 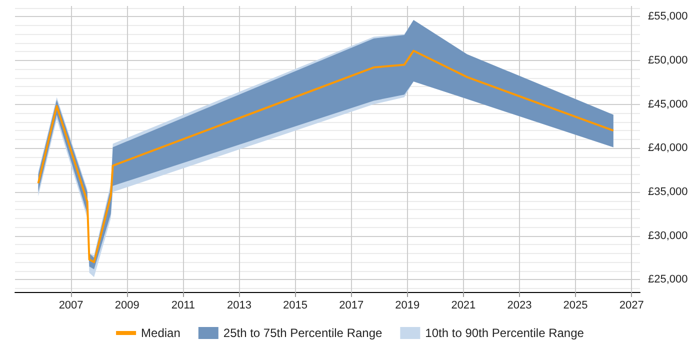 I want to click on x-tick-label: 2009, so click(x=127, y=306).